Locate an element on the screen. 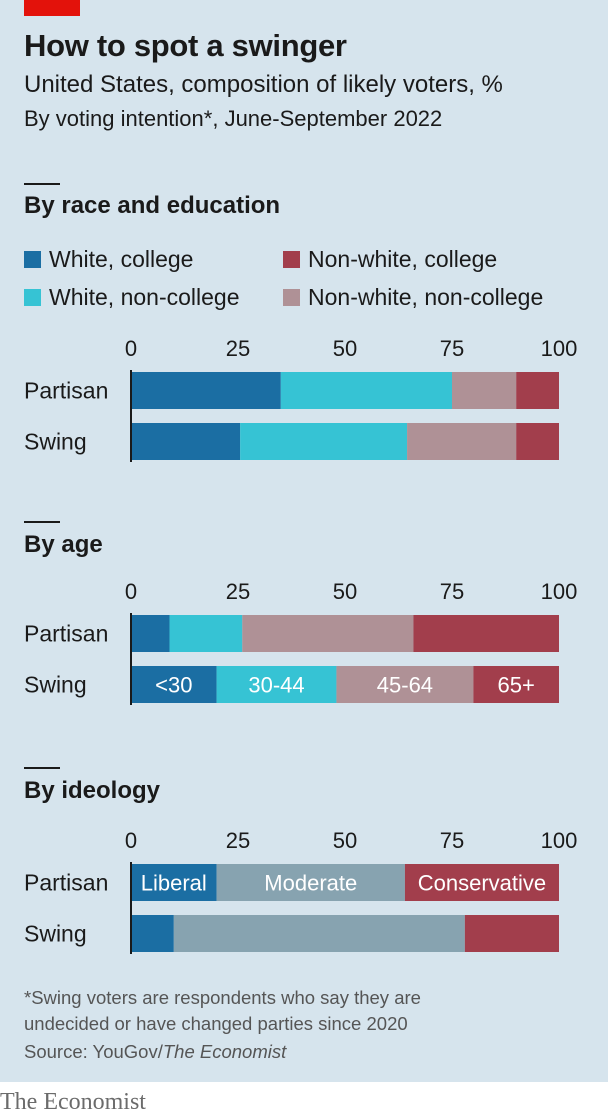 The width and height of the screenshot is (608, 1118). series-label-30: <30 is located at coordinates (173, 685).